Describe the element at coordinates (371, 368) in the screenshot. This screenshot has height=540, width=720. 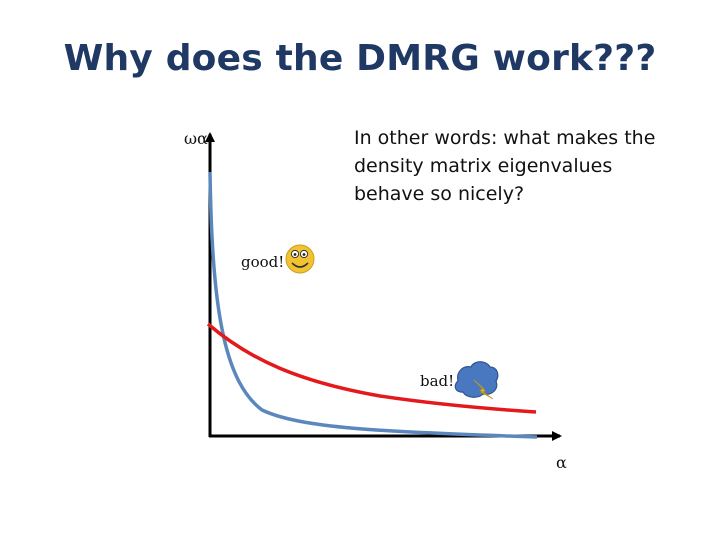
I see `bad-decay-curve` at that location.